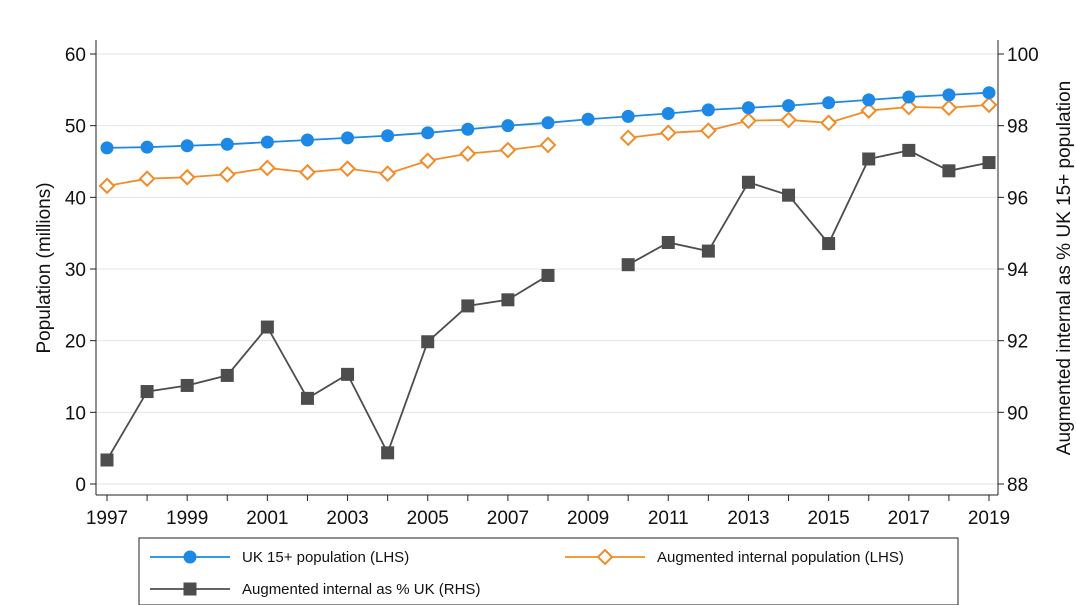 This screenshot has width=1076, height=605. Describe the element at coordinates (107, 518) in the screenshot. I see `x-tick-label: 1997` at that location.